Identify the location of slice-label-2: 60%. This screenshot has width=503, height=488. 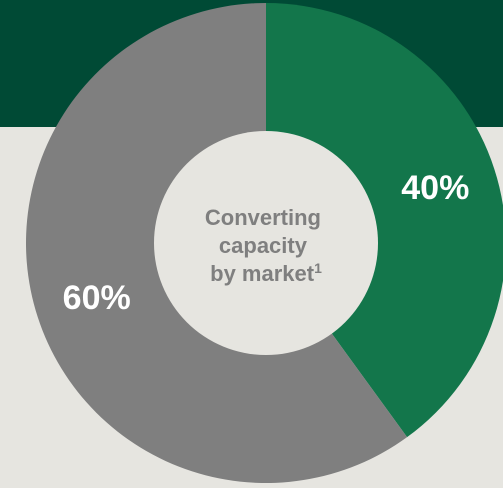
(97, 298).